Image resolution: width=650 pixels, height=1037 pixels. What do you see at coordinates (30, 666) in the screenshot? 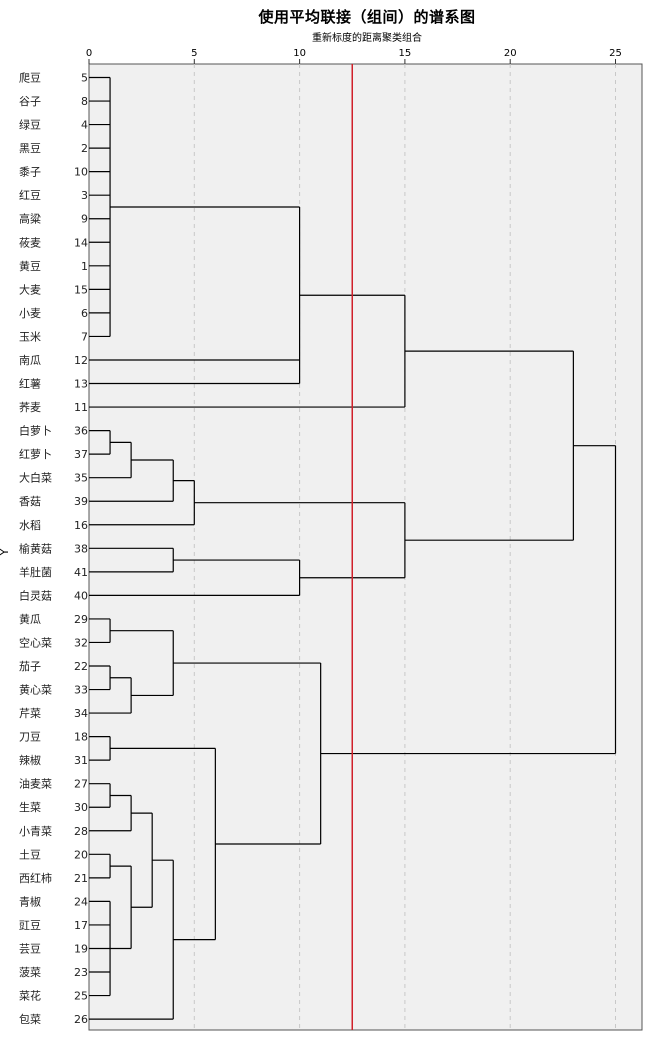
I see `leaf-label: 茄子` at bounding box center [30, 666].